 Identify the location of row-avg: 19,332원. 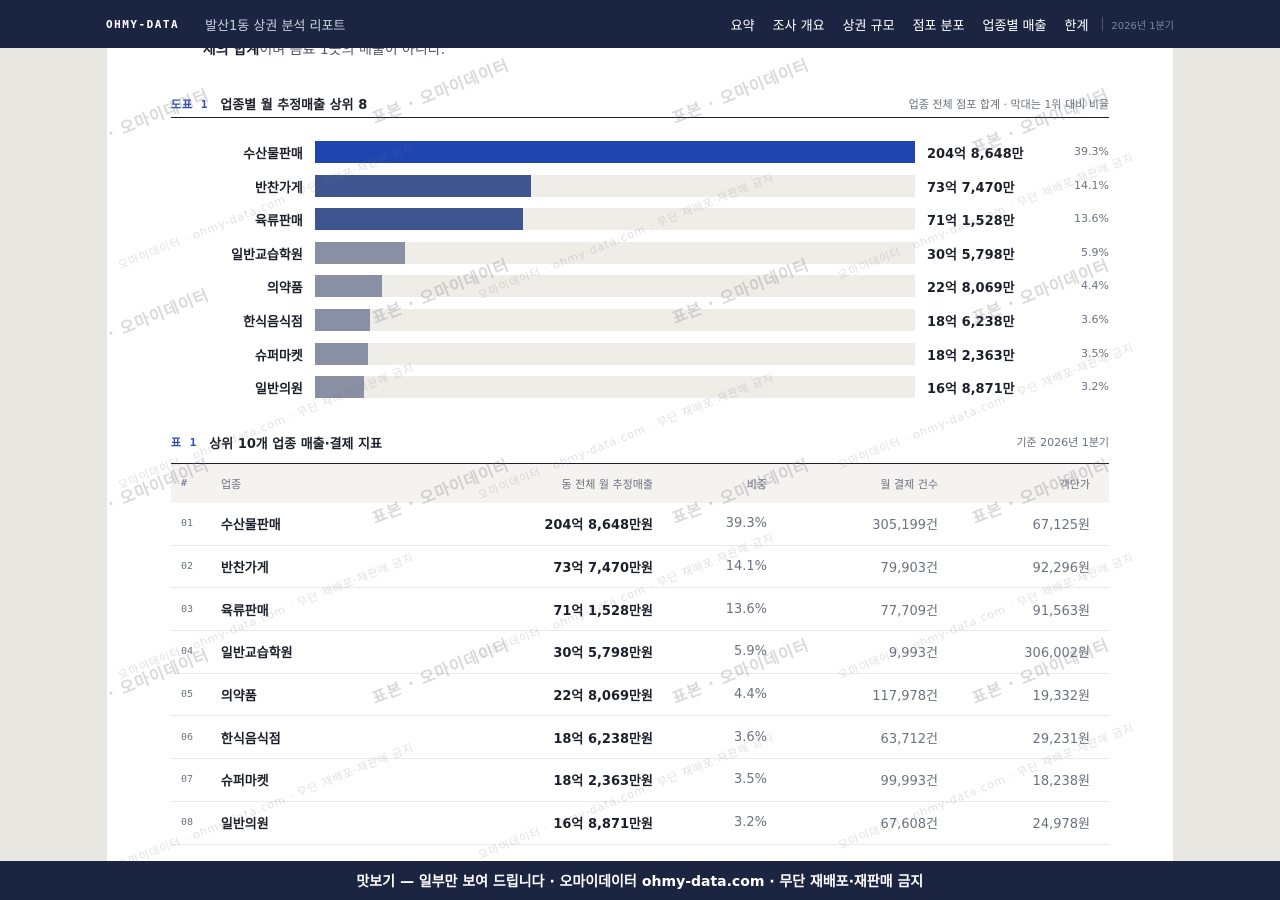
(1061, 697).